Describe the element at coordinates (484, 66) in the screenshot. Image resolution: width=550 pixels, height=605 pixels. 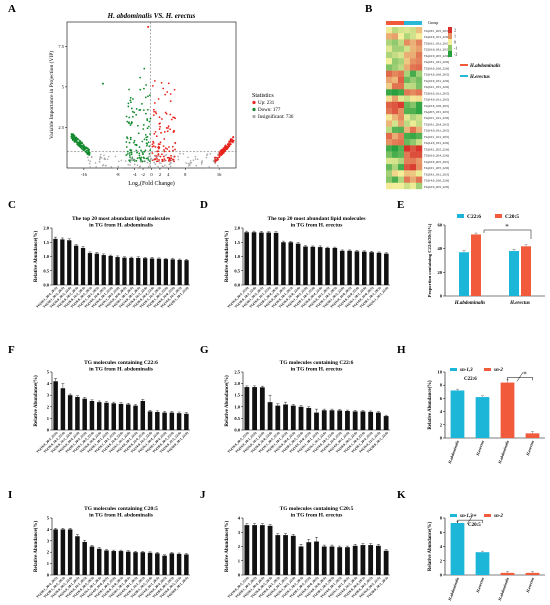
I see `group-name: H.abdominalis` at that location.